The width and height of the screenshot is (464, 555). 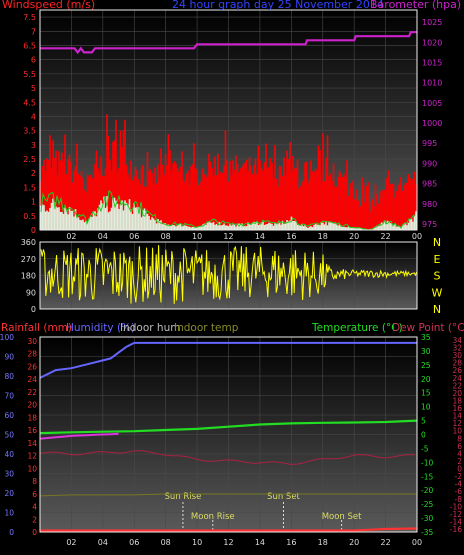 What do you see at coordinates (32, 443) in the screenshot?
I see `rainfall-tick-label: 14` at bounding box center [32, 443].